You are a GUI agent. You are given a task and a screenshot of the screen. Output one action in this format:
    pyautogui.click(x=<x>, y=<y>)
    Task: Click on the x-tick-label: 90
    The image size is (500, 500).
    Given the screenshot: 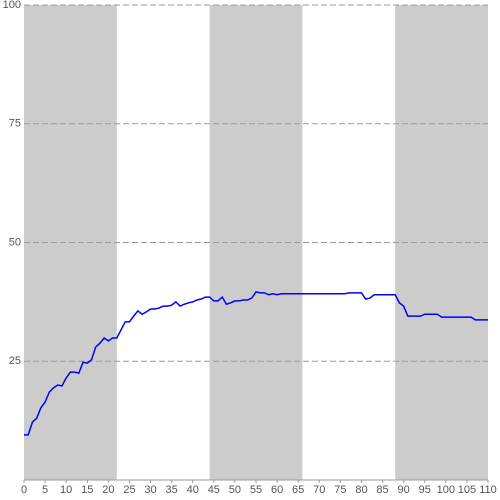 What is the action you would take?
    pyautogui.click(x=404, y=490)
    